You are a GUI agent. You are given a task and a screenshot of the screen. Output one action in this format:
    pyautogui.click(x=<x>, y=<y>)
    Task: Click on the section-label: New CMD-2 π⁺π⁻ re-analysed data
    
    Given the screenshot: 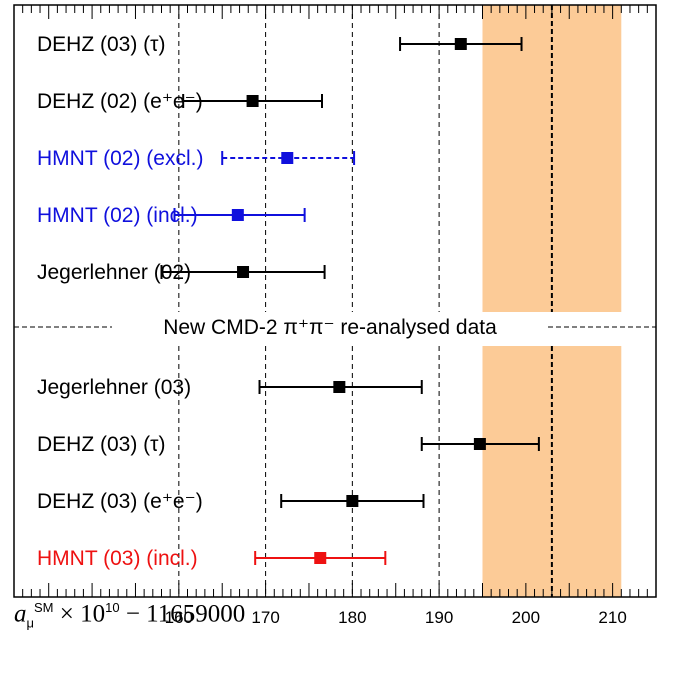 What is the action you would take?
    pyautogui.click(x=330, y=327)
    